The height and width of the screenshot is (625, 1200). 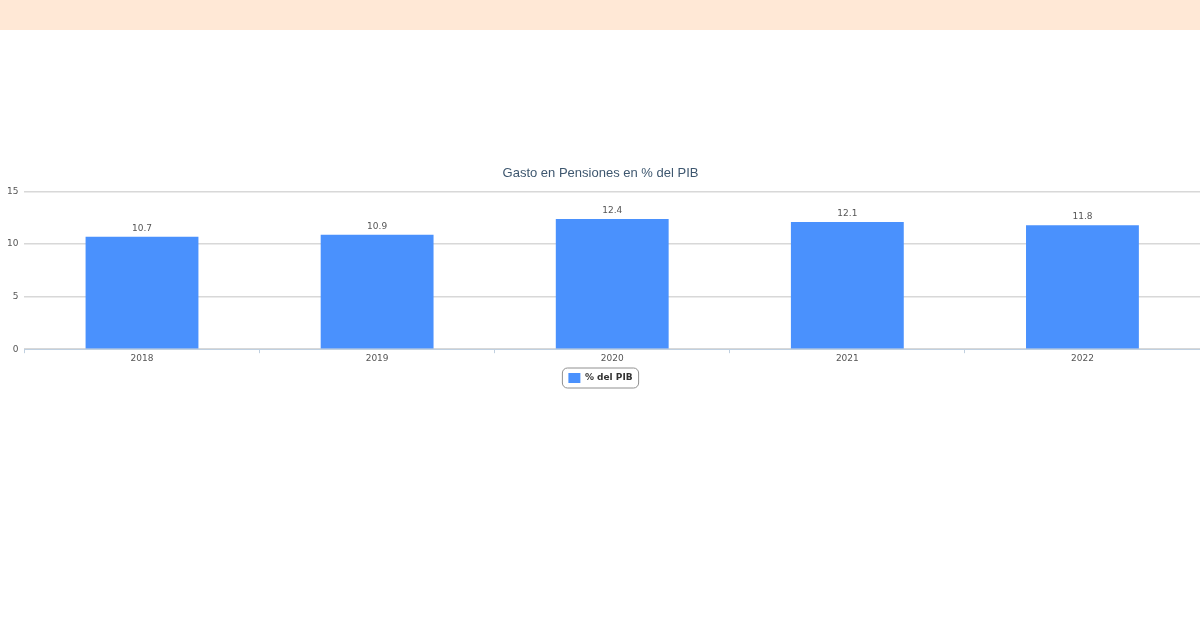 I want to click on y-tick-label: 10, so click(x=13, y=243).